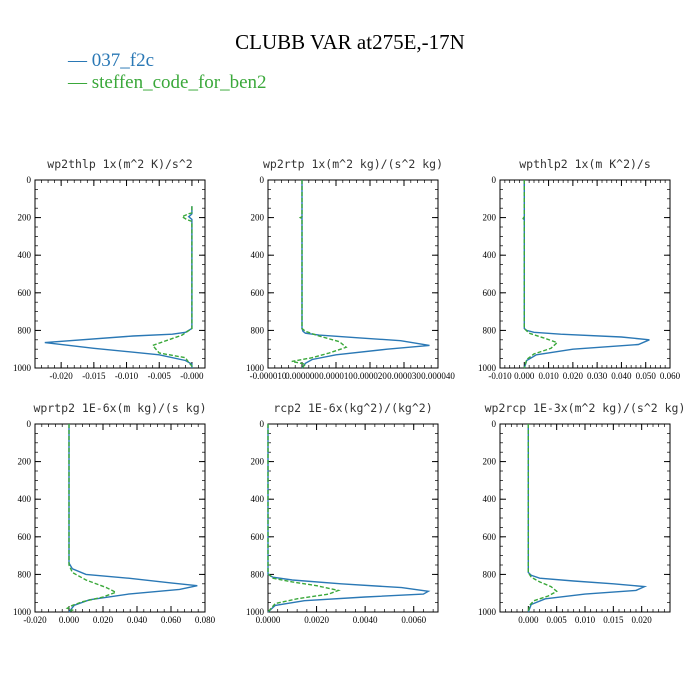 This screenshot has height=700, width=700. What do you see at coordinates (585, 164) in the screenshot?
I see `panel-title: wpthlp2 1x(m K^2)/s` at bounding box center [585, 164].